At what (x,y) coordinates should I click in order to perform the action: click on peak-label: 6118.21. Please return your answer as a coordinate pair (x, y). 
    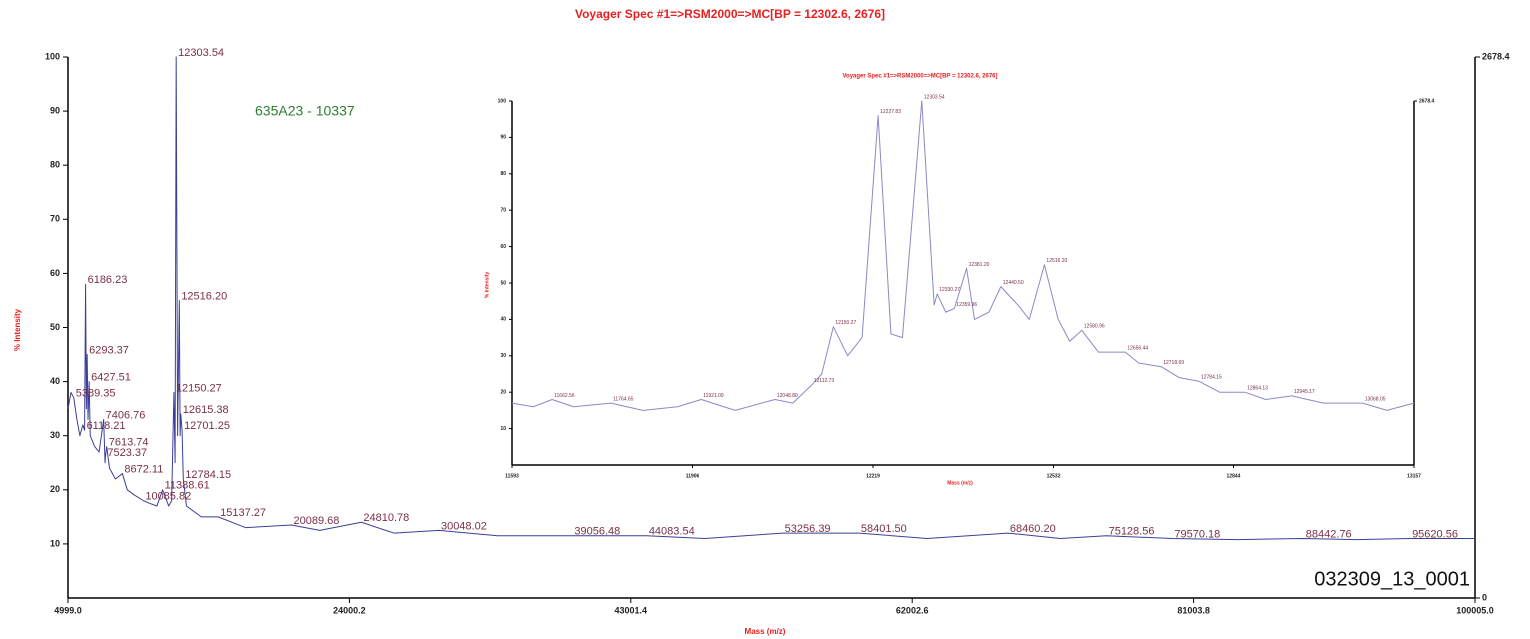
    Looking at the image, I should click on (106, 426).